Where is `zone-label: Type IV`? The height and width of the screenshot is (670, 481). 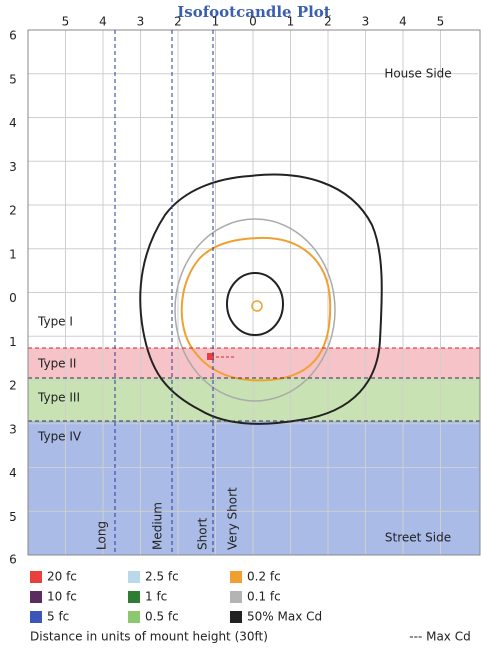 zone-label: Type IV is located at coordinates (59, 437).